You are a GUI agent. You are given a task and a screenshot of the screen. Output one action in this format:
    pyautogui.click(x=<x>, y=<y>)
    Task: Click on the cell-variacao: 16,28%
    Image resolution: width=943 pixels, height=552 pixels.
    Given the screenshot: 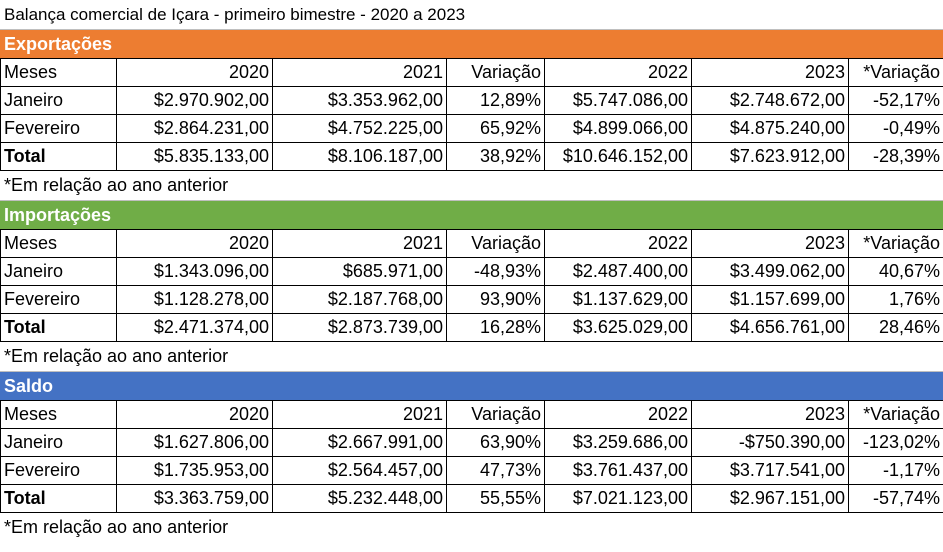 What is the action you would take?
    pyautogui.click(x=495, y=327)
    